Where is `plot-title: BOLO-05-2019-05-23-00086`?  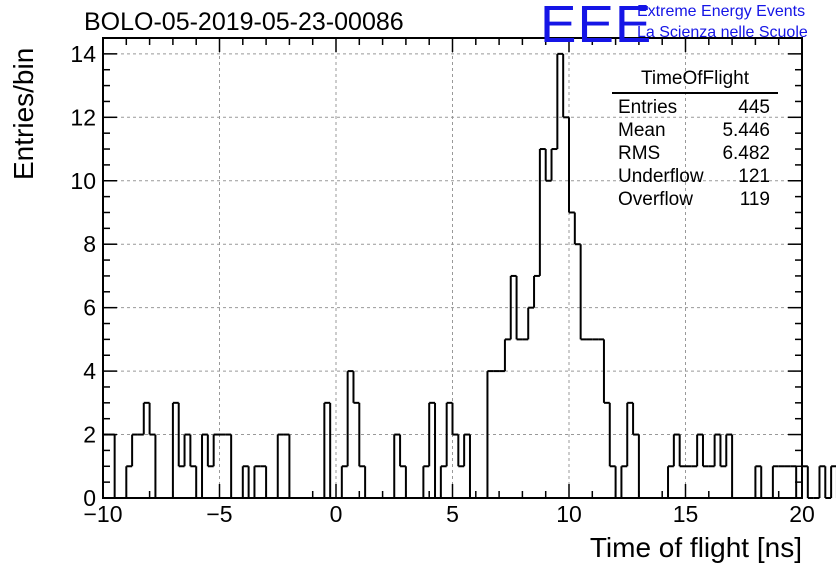
plot-title: BOLO-05-2019-05-23-00086 is located at coordinates (244, 22).